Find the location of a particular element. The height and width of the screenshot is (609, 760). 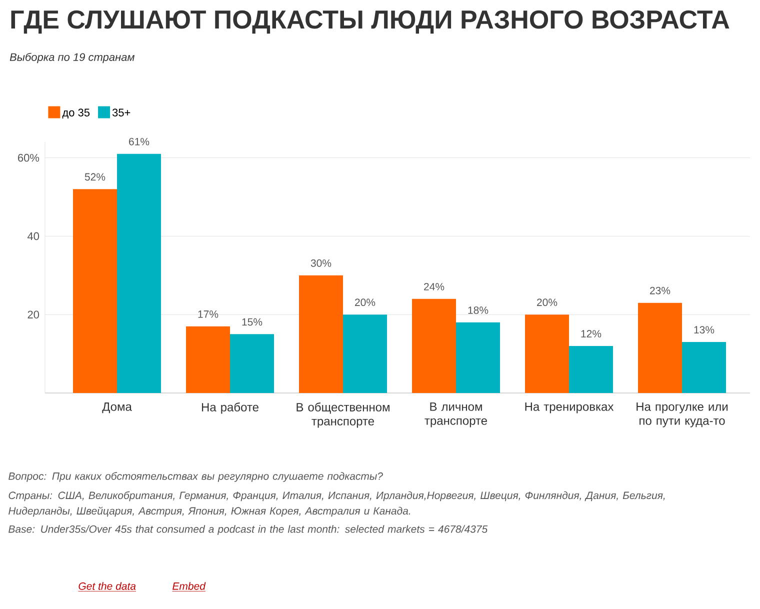

legend-label: 35+ is located at coordinates (121, 112).